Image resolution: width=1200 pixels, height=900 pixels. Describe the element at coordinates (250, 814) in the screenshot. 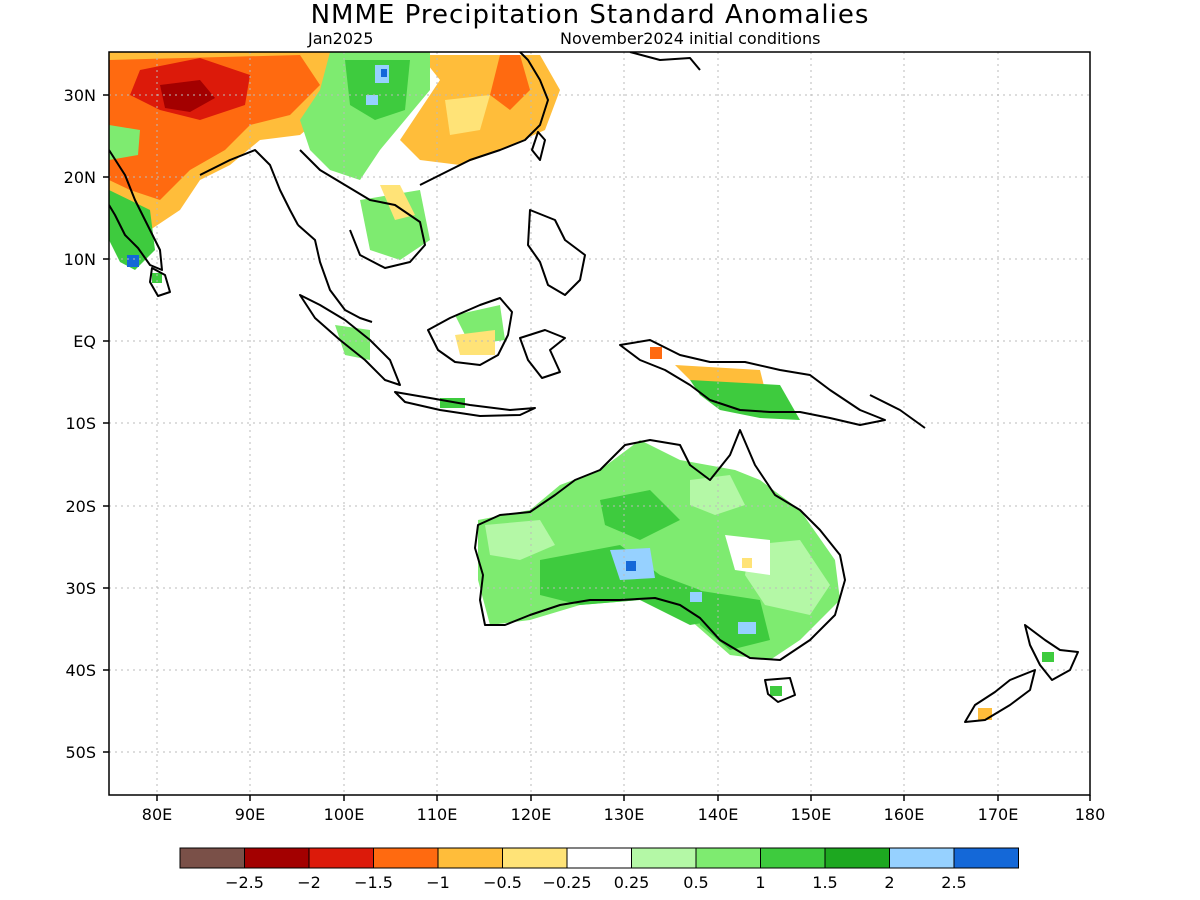

I see `lon-label: 90E` at that location.